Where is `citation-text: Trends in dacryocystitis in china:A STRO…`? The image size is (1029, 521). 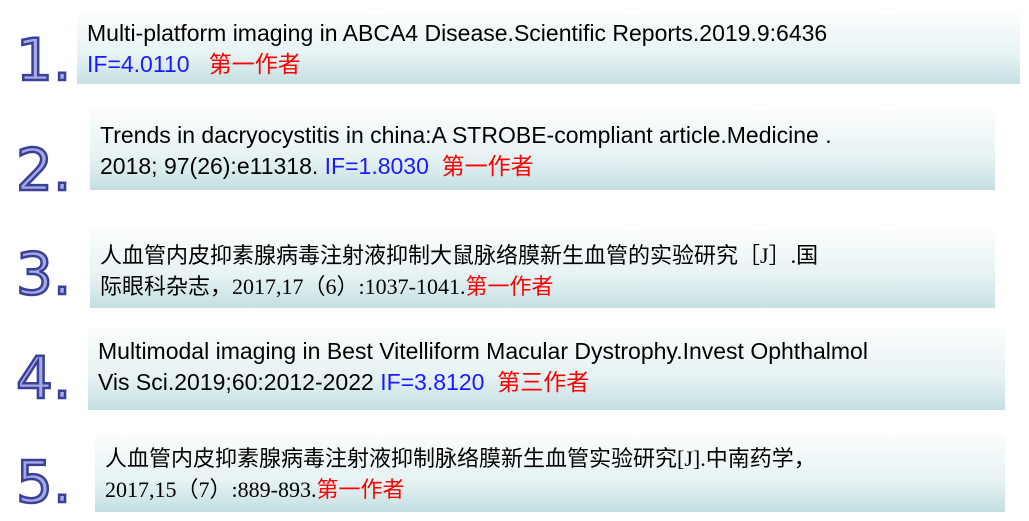 citation-text: Trends in dacryocystitis in china:A STRO… is located at coordinates (466, 135).